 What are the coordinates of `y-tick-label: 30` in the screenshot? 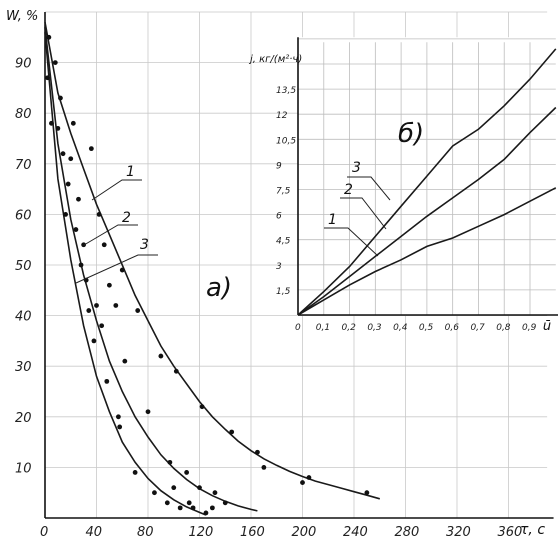 It's located at (23, 367).